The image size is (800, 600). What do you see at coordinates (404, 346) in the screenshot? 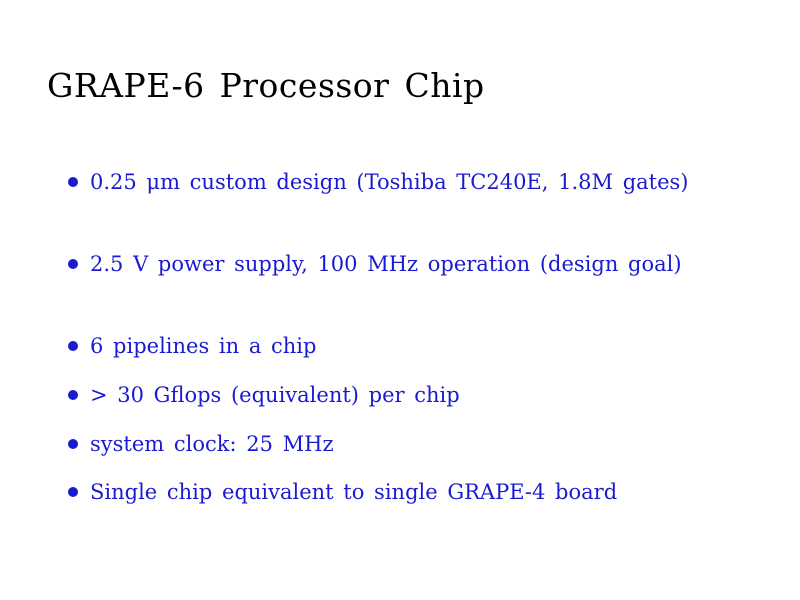
I see `bullet-item: 6 pipelines in a chip` at bounding box center [404, 346].